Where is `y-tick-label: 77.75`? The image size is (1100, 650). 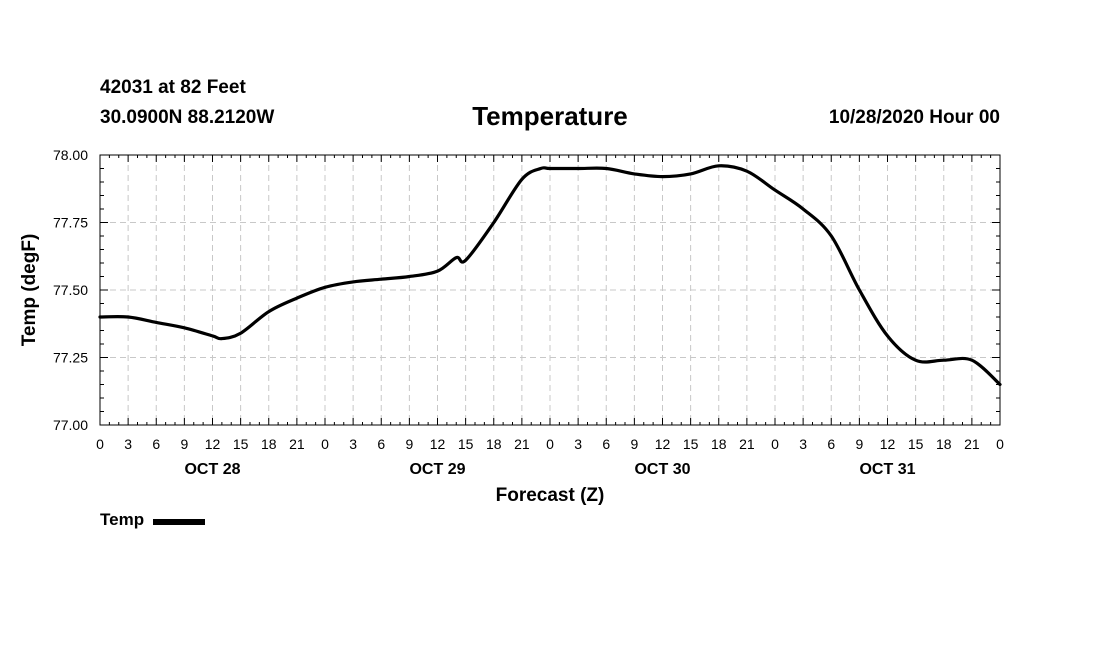 y-tick-label: 77.75 is located at coordinates (70, 223).